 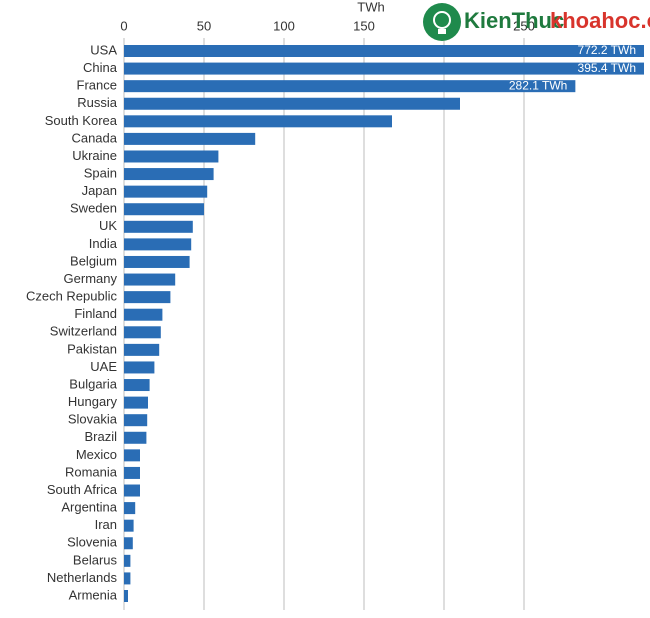 I want to click on y-tick-label: Iran, so click(x=106, y=524).